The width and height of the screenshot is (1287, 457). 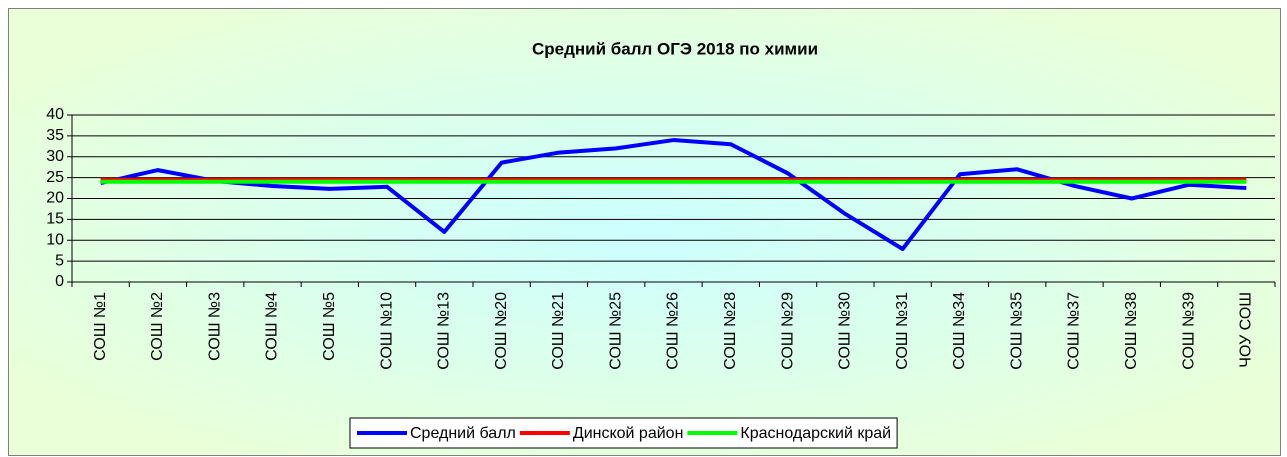 I want to click on y-tick-label: 20, so click(x=55, y=198).